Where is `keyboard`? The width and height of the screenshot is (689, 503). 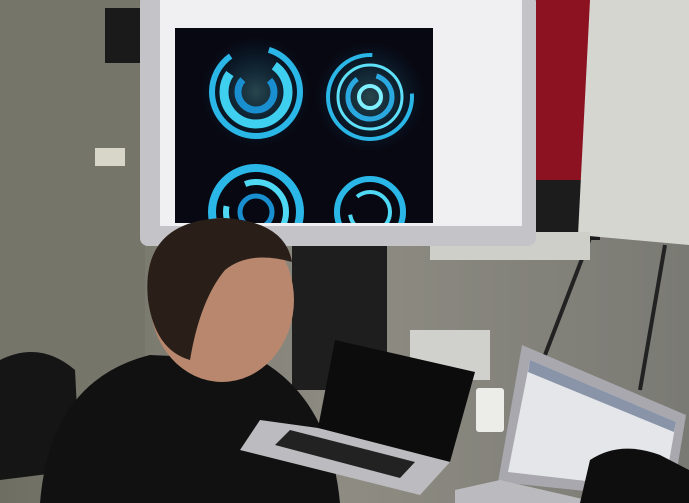 keyboard is located at coordinates (345, 454).